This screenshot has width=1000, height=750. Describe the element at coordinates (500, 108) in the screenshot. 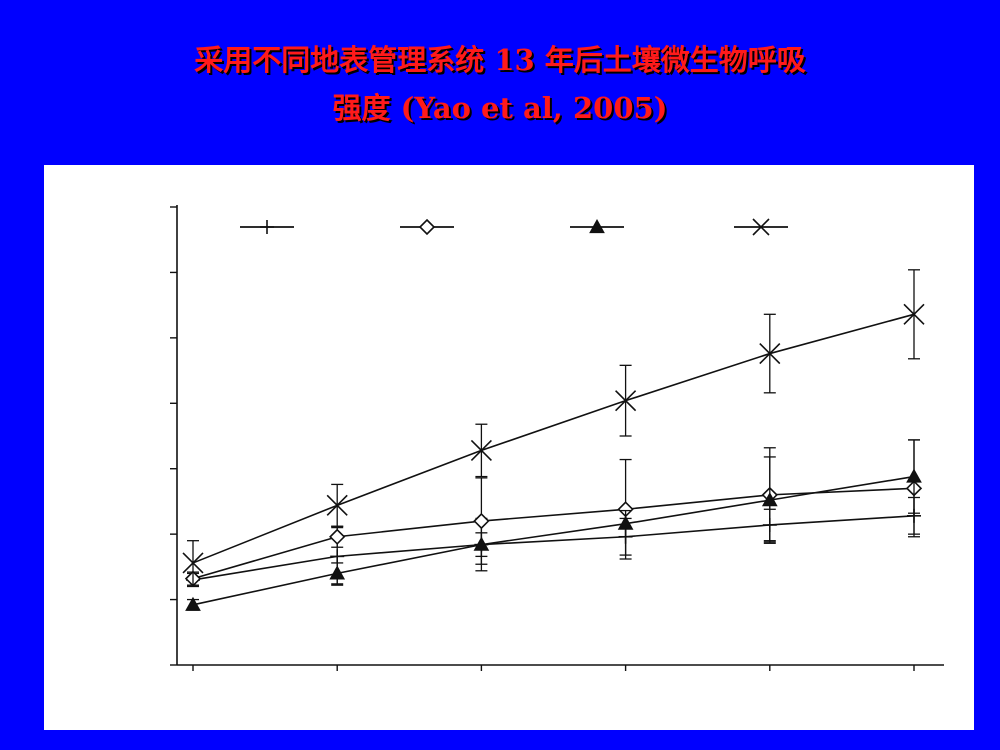

I see `slide-title-line-2: 强度 (Yao et al, 2005)` at that location.